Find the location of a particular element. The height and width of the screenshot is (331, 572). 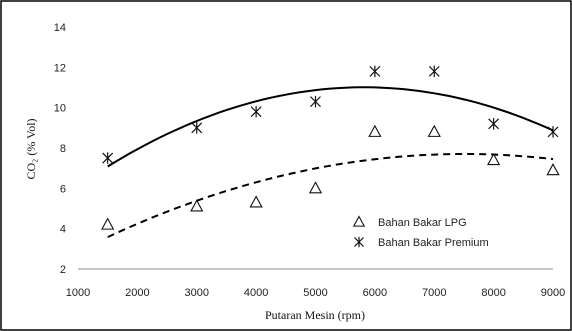

y-tick-label: 12 is located at coordinates (60, 68).